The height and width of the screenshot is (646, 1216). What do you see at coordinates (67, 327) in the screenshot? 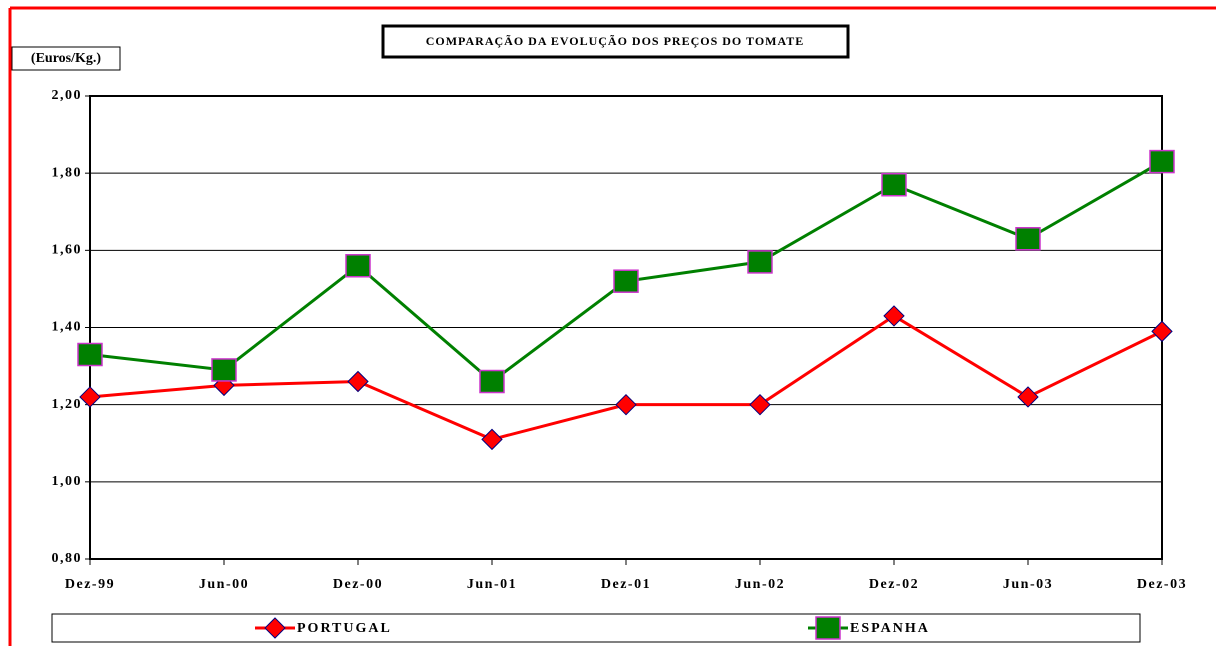
I see `y-tick-label: 1,40` at bounding box center [67, 327].